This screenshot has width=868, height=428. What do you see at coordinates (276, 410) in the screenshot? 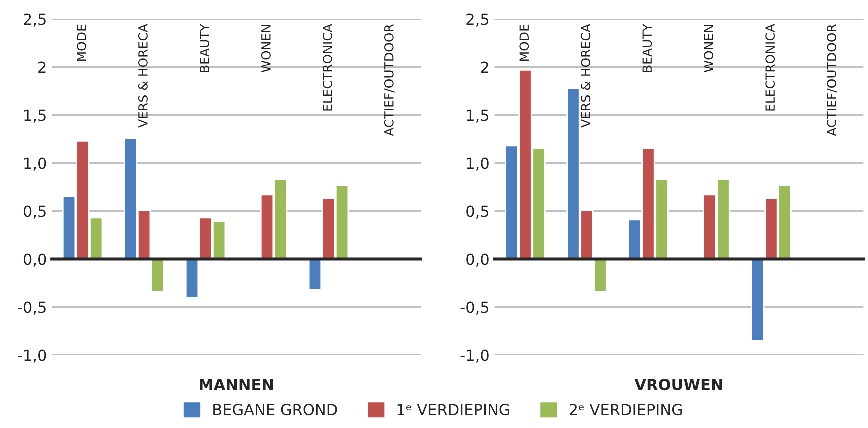
I see `legend-label: BEGANE GROND` at bounding box center [276, 410].